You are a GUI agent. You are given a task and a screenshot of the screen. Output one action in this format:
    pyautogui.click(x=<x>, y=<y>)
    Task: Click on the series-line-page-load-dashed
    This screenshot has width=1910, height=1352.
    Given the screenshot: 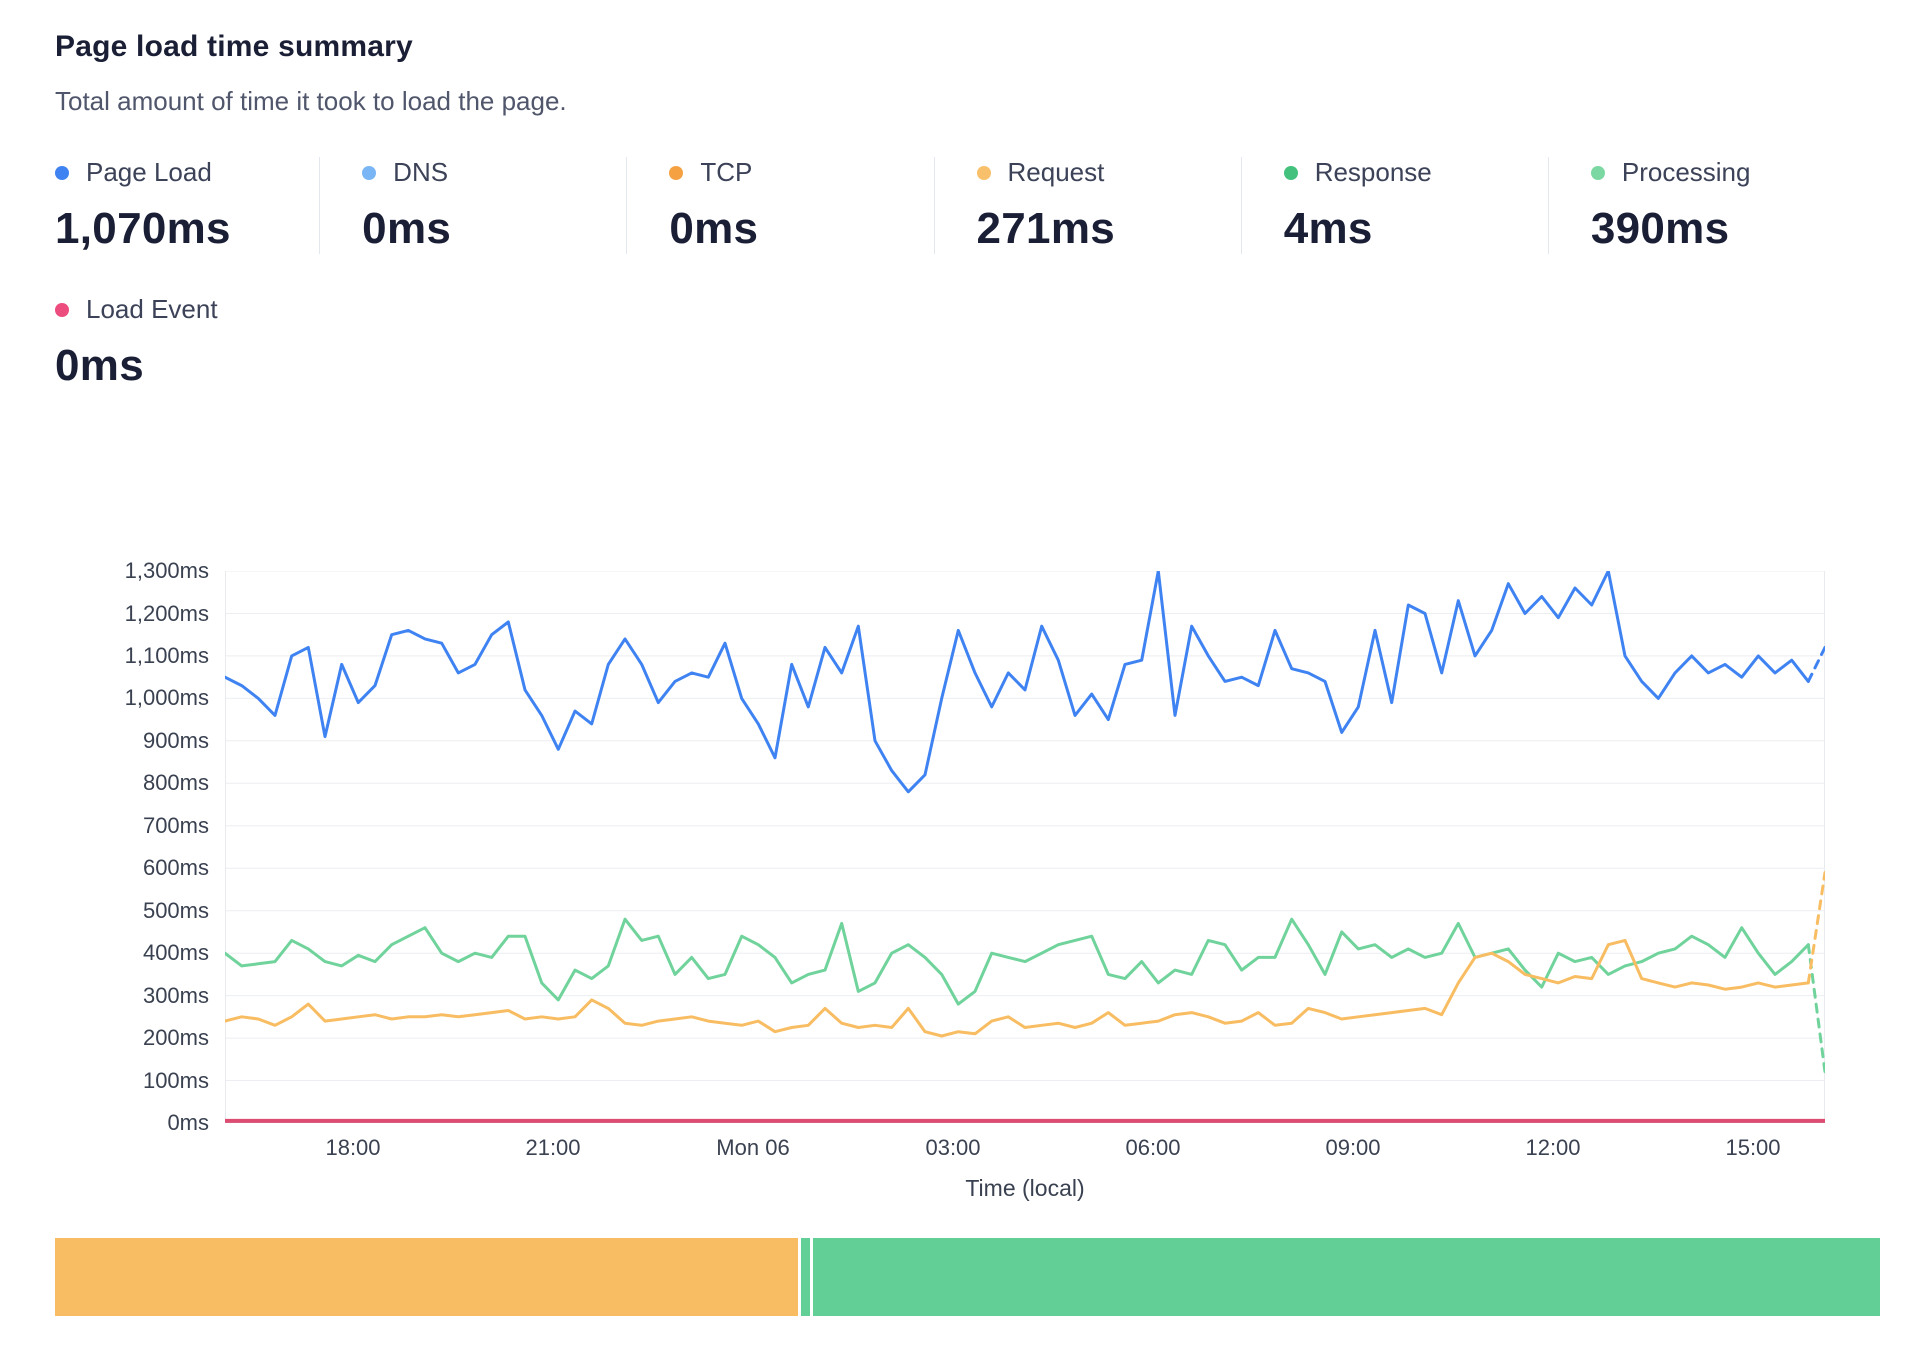 What is the action you would take?
    pyautogui.click(x=1815, y=664)
    